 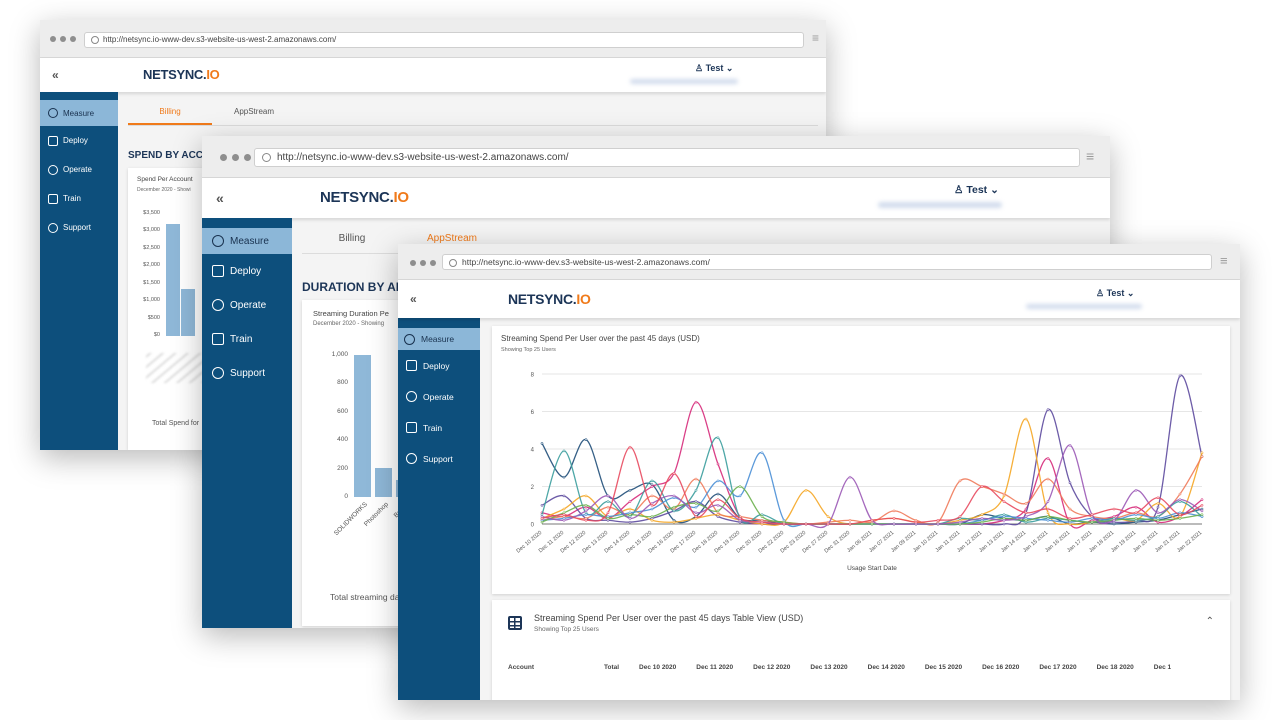 I want to click on chevron-up-icon: ⌃, so click(x=1209, y=621).